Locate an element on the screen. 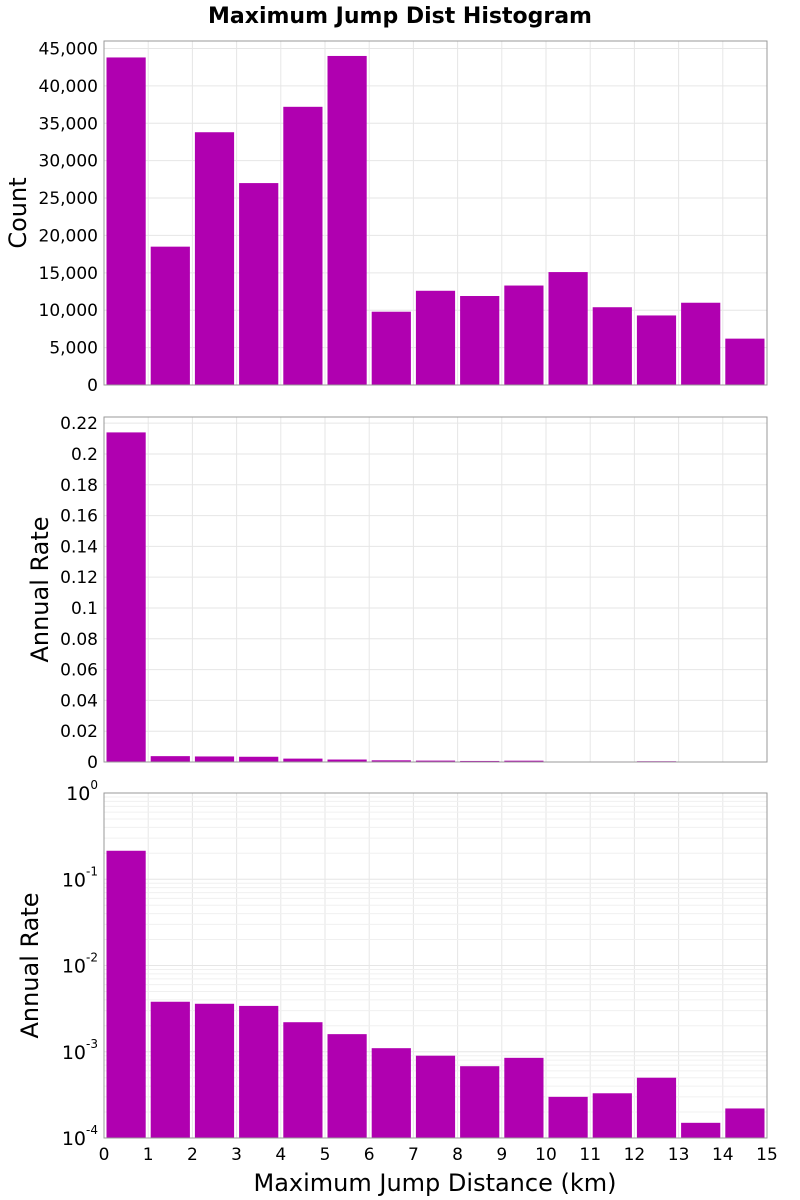 This screenshot has width=800, height=1200. x-tick-label: 1 is located at coordinates (148, 1155).